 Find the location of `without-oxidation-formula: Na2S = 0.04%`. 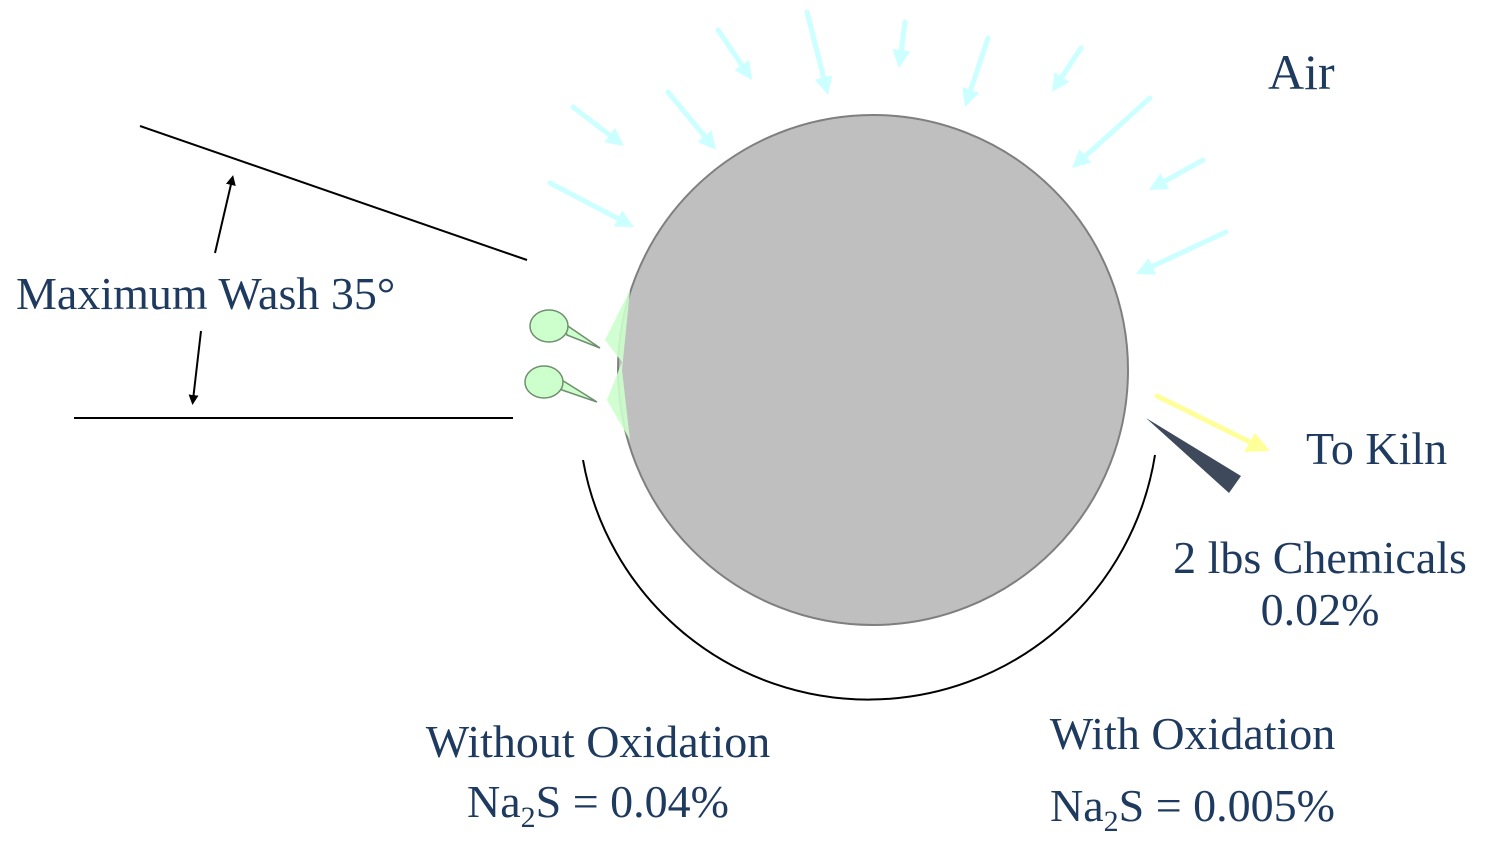

without-oxidation-formula: Na2S = 0.04% is located at coordinates (598, 805).